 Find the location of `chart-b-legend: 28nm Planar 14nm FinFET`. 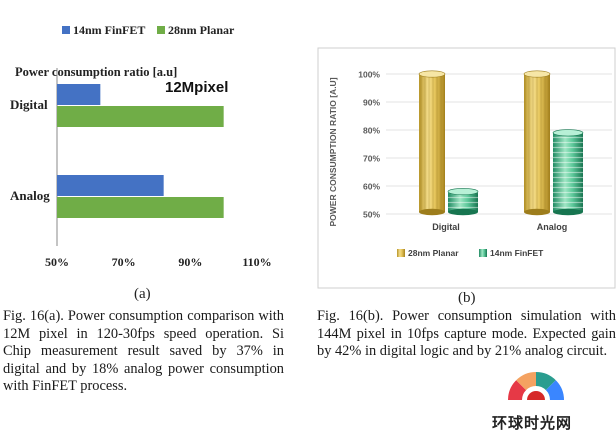

chart-b-legend: 28nm Planar 14nm FinFET is located at coordinates (470, 253).